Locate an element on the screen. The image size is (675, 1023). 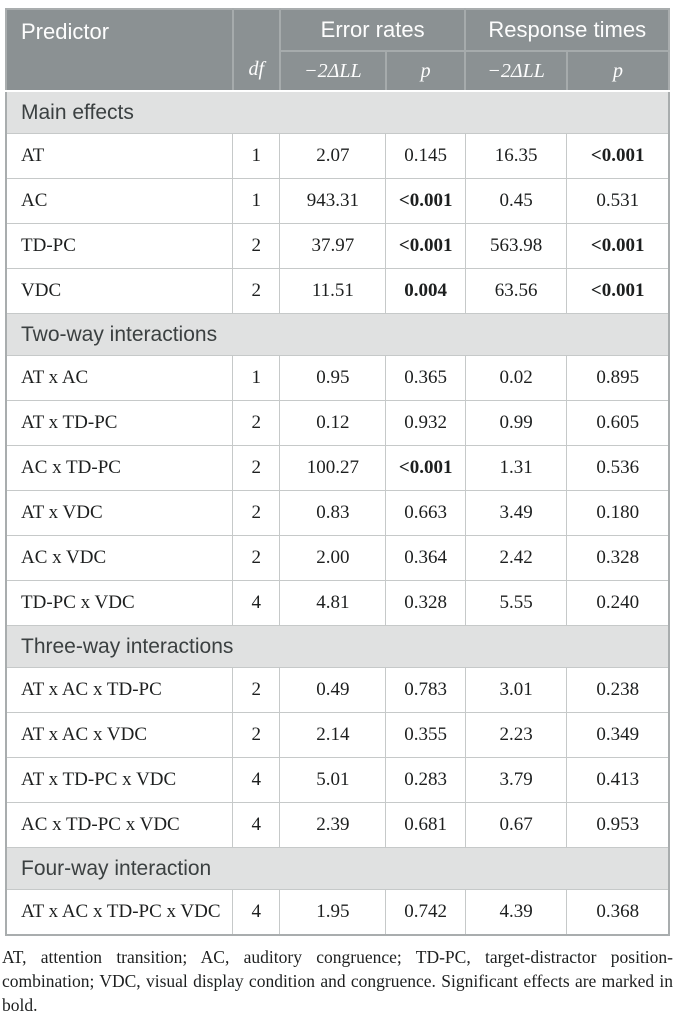
table-row: AC x VDC 2 2.00 0.364 2.42 0.328 is located at coordinates (337, 558).